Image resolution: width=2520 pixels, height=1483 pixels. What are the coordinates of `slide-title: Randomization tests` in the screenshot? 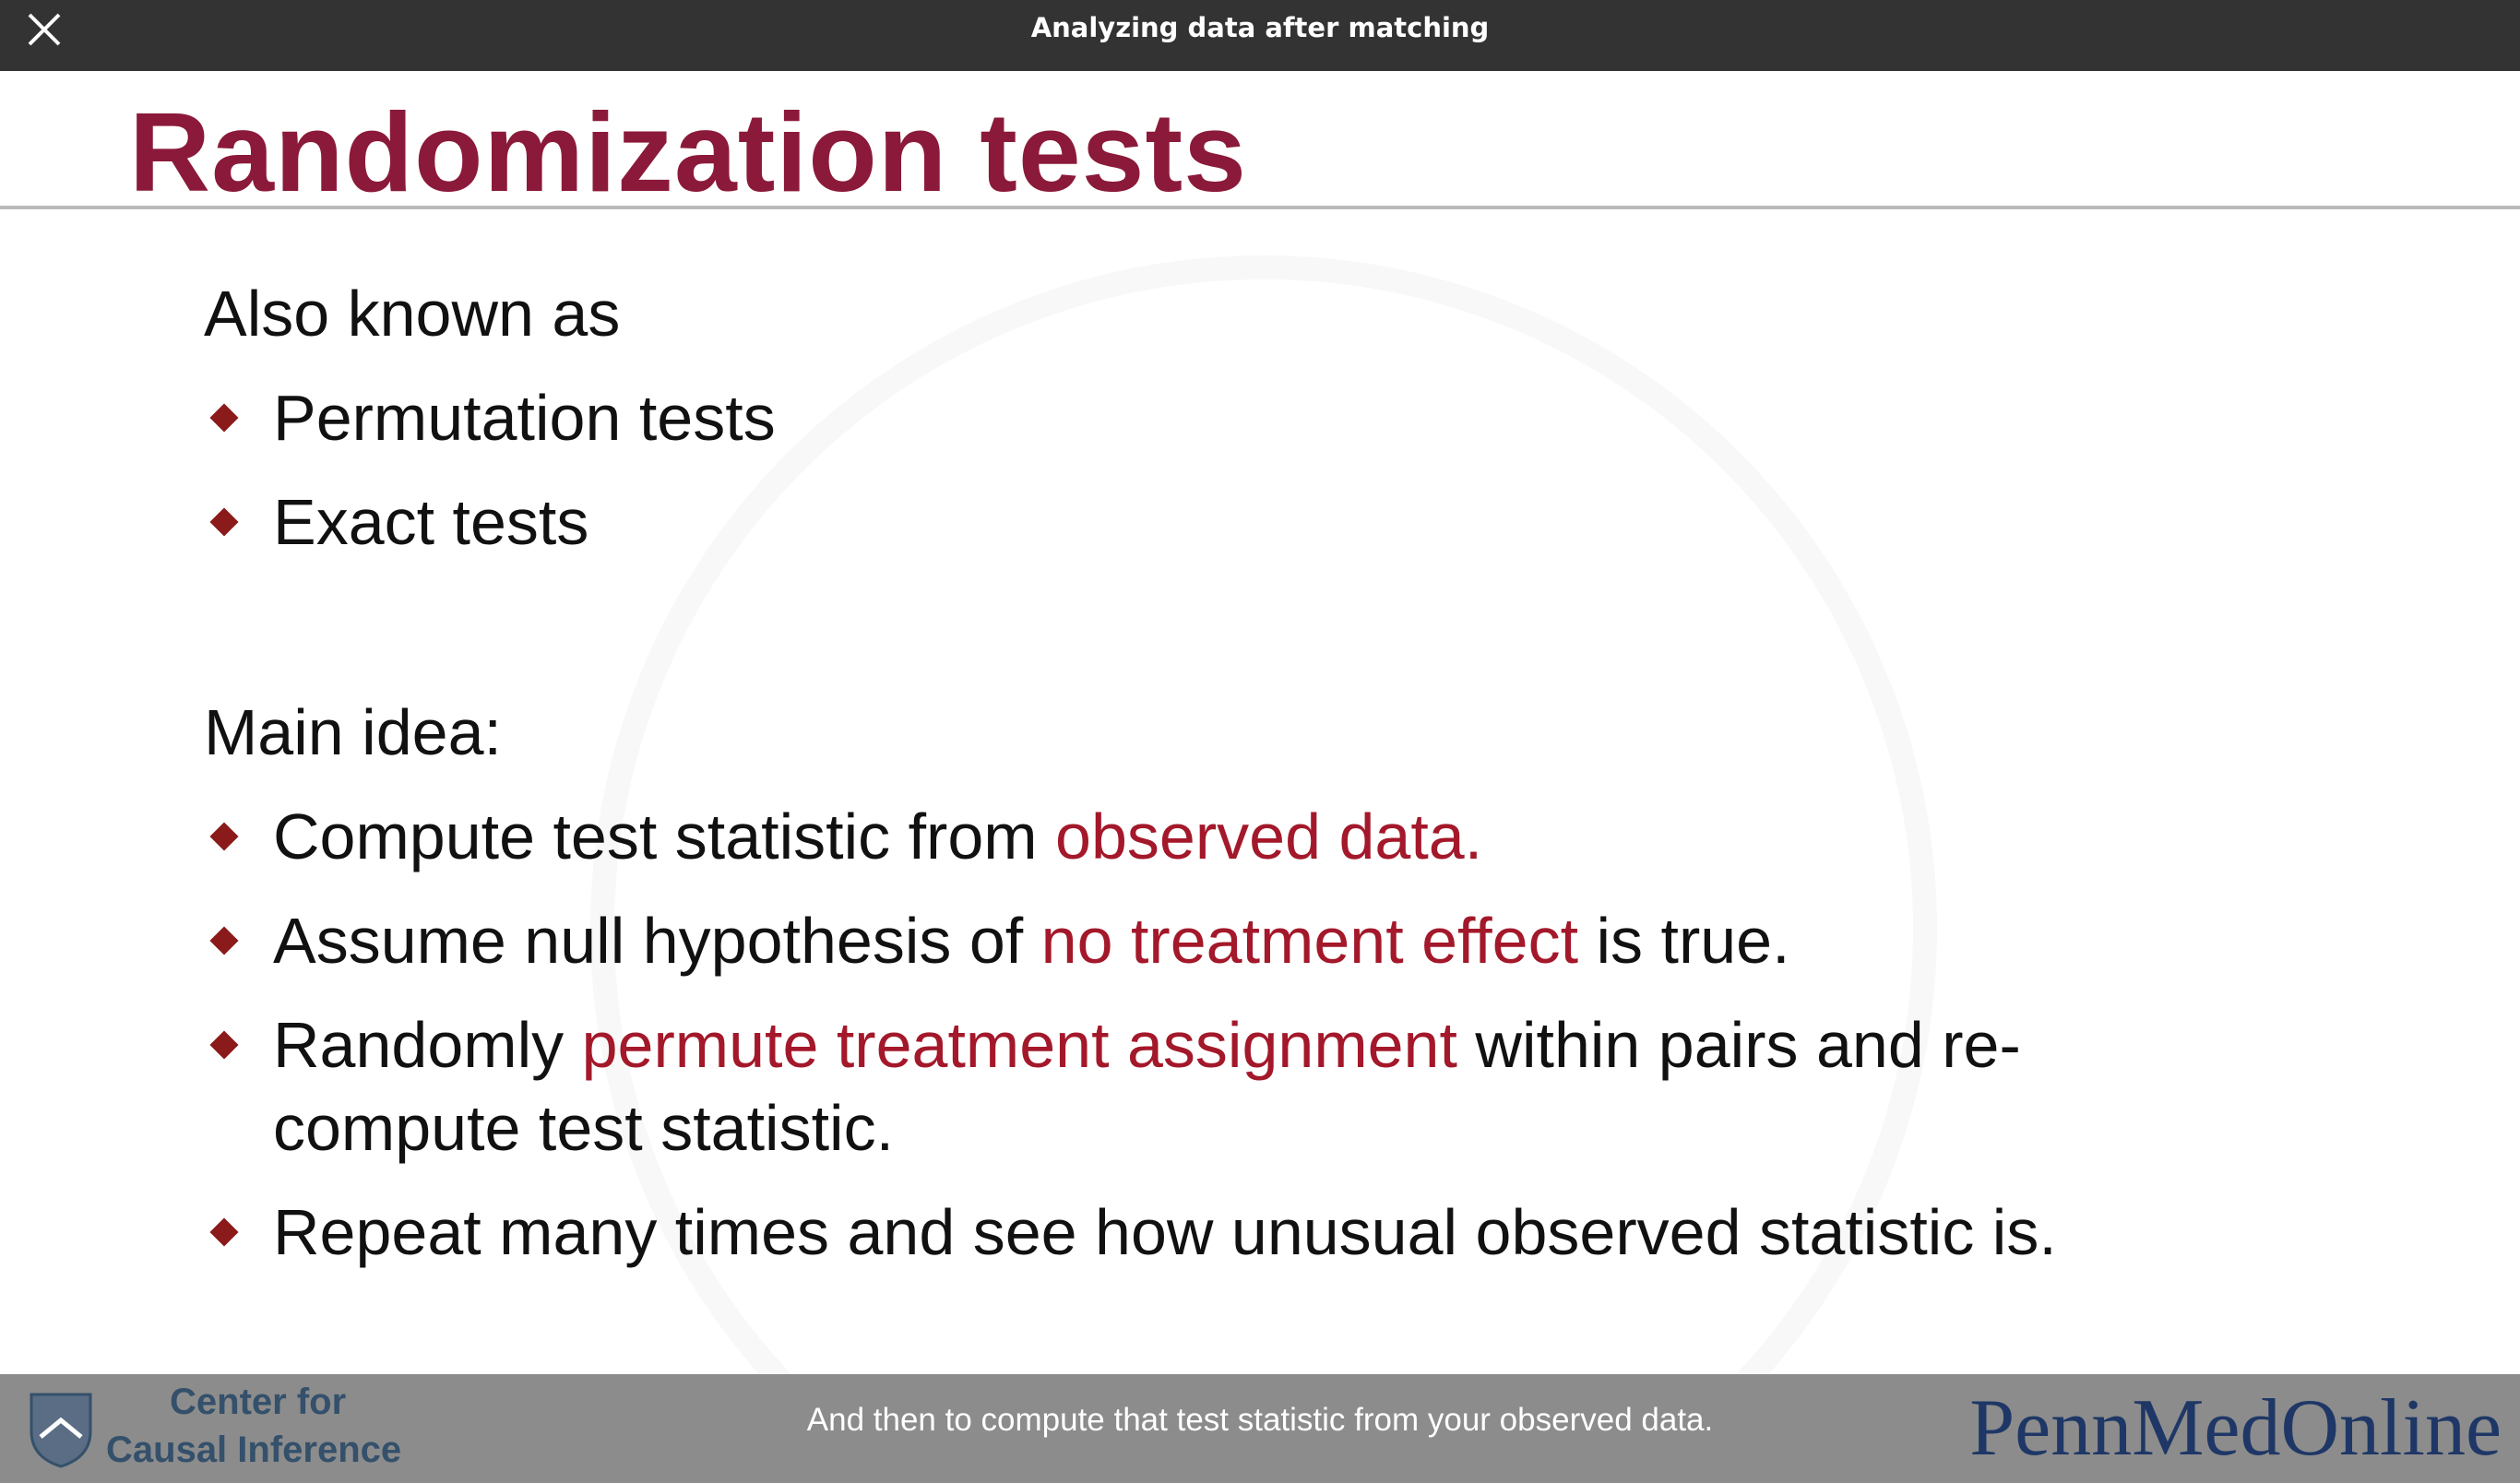 It's located at (688, 152).